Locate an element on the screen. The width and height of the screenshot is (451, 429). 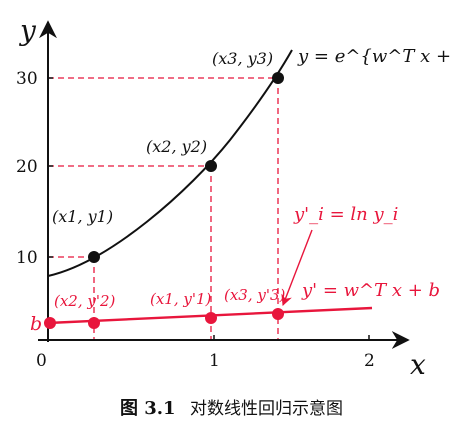
label-point-black-3: (x3, y3) is located at coordinates (242, 58).